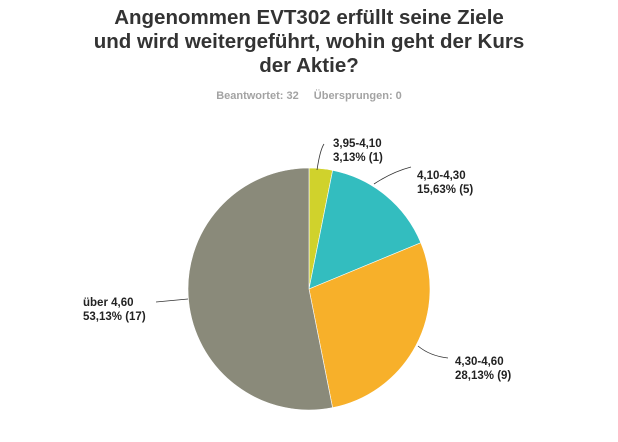 The width and height of the screenshot is (618, 442). I want to click on title-line-3: der Aktie?, so click(309, 65).